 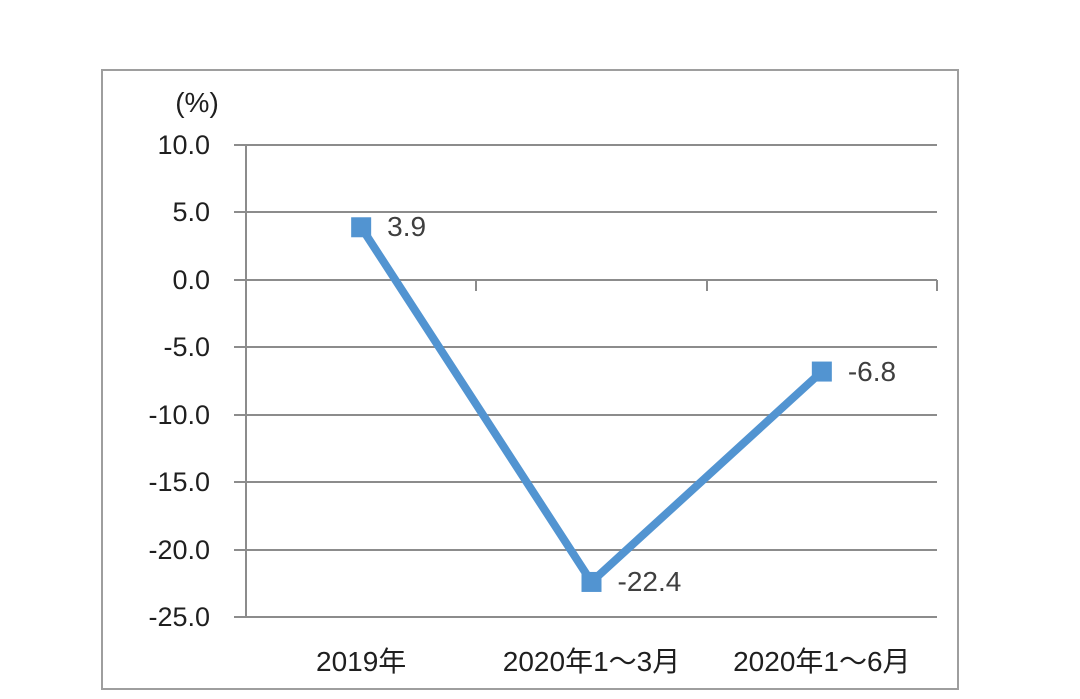 What do you see at coordinates (179, 617) in the screenshot?
I see `y-tick-label: -25.0` at bounding box center [179, 617].